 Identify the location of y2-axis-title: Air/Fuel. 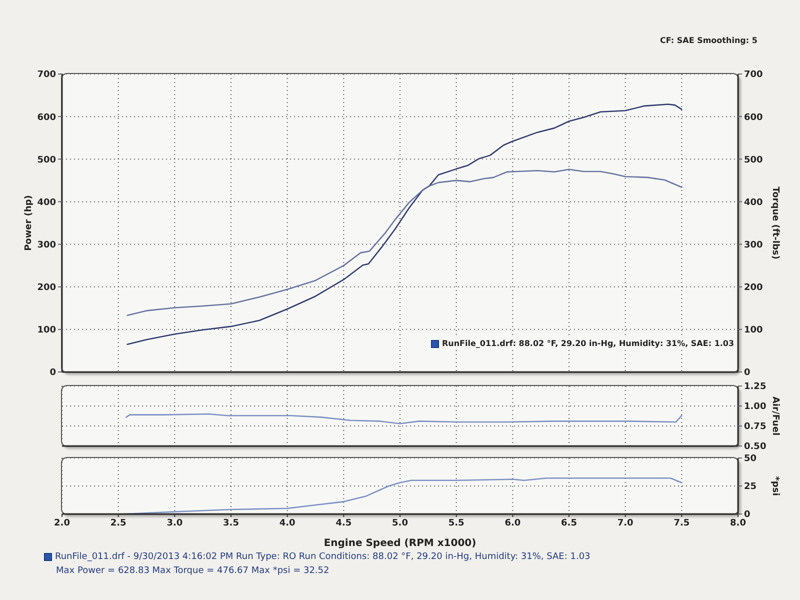
(775, 416).